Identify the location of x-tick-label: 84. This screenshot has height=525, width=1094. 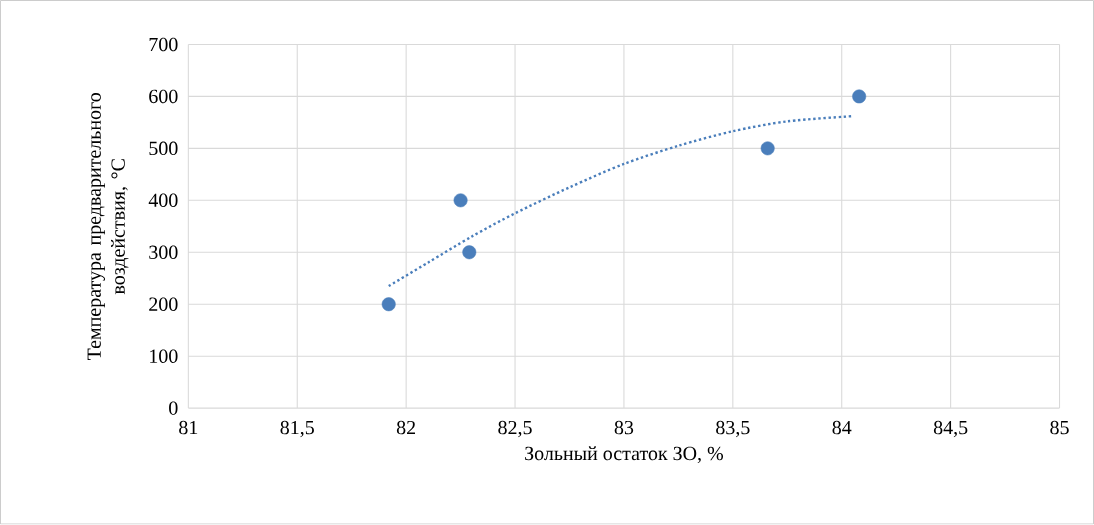
(842, 428).